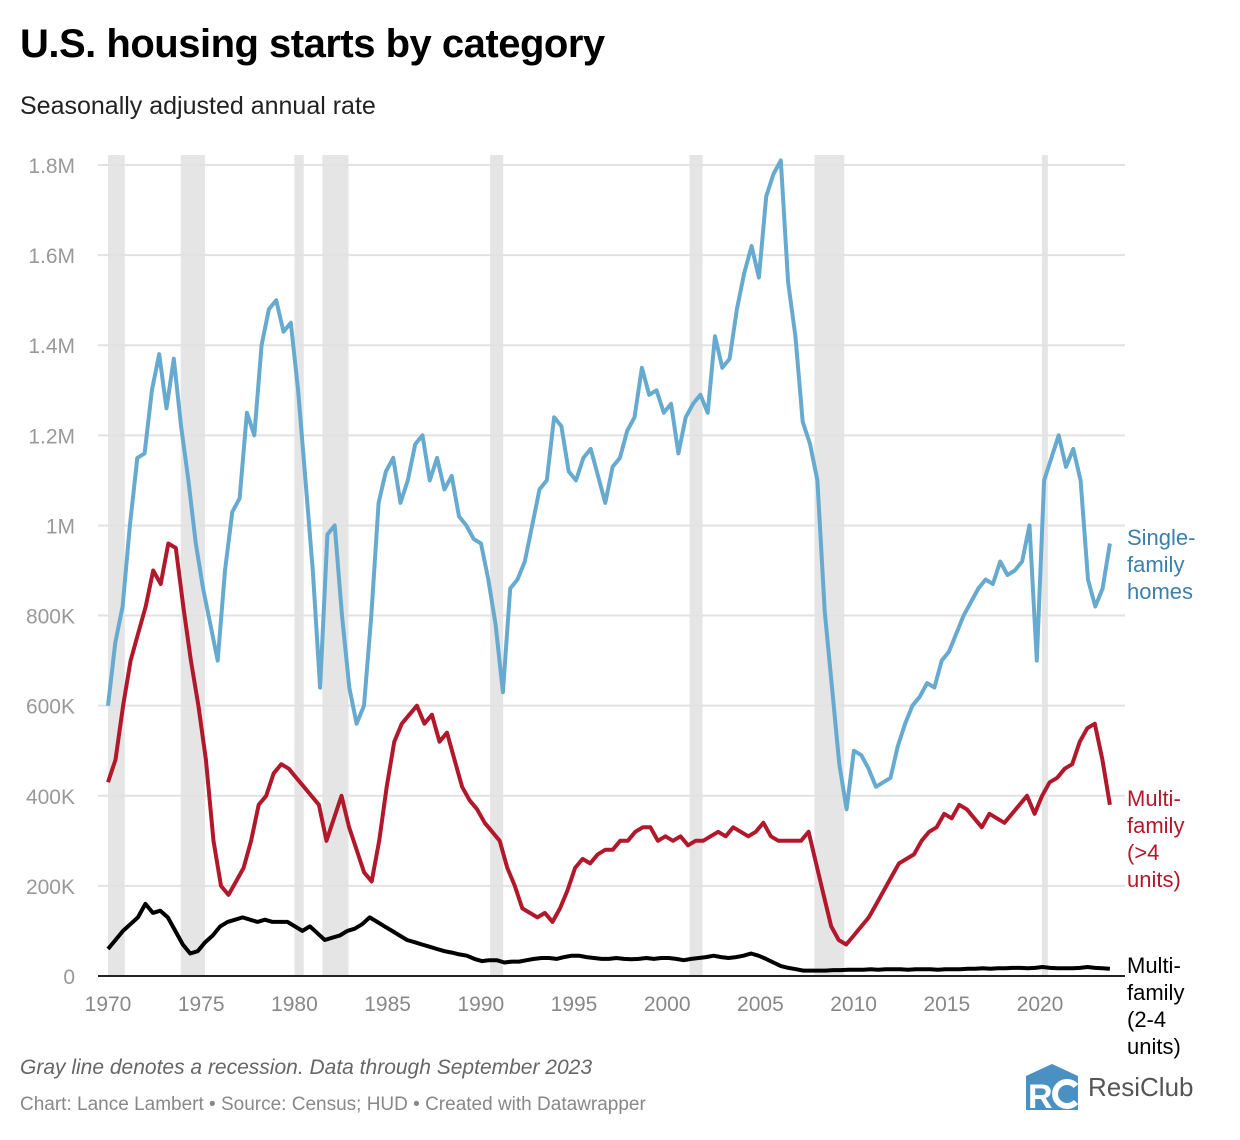 The image size is (1240, 1140). Describe the element at coordinates (201, 1004) in the screenshot. I see `x-tick-label: 1975` at that location.